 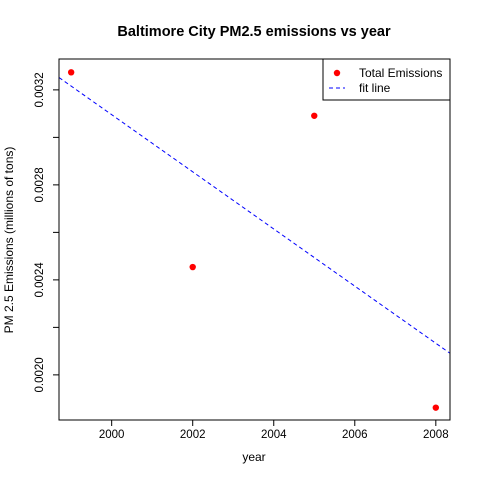 What do you see at coordinates (40, 184) in the screenshot?
I see `y-tick-label: 0.0028` at bounding box center [40, 184].